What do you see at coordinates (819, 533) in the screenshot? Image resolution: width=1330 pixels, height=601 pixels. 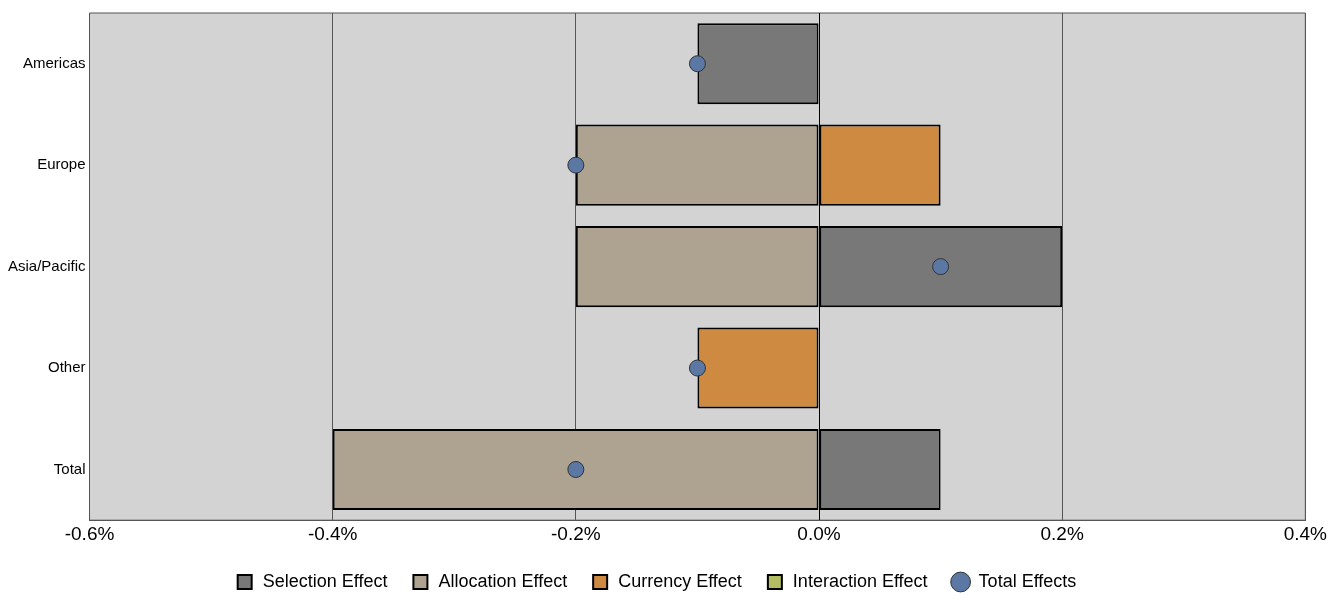 I see `x-tick-label: 0.0%` at bounding box center [819, 533].